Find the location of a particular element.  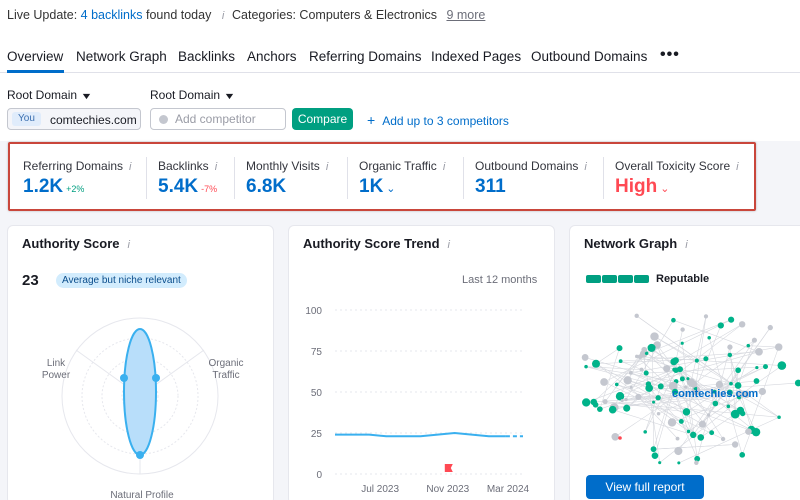

radar-point is located at coordinates (156, 378).